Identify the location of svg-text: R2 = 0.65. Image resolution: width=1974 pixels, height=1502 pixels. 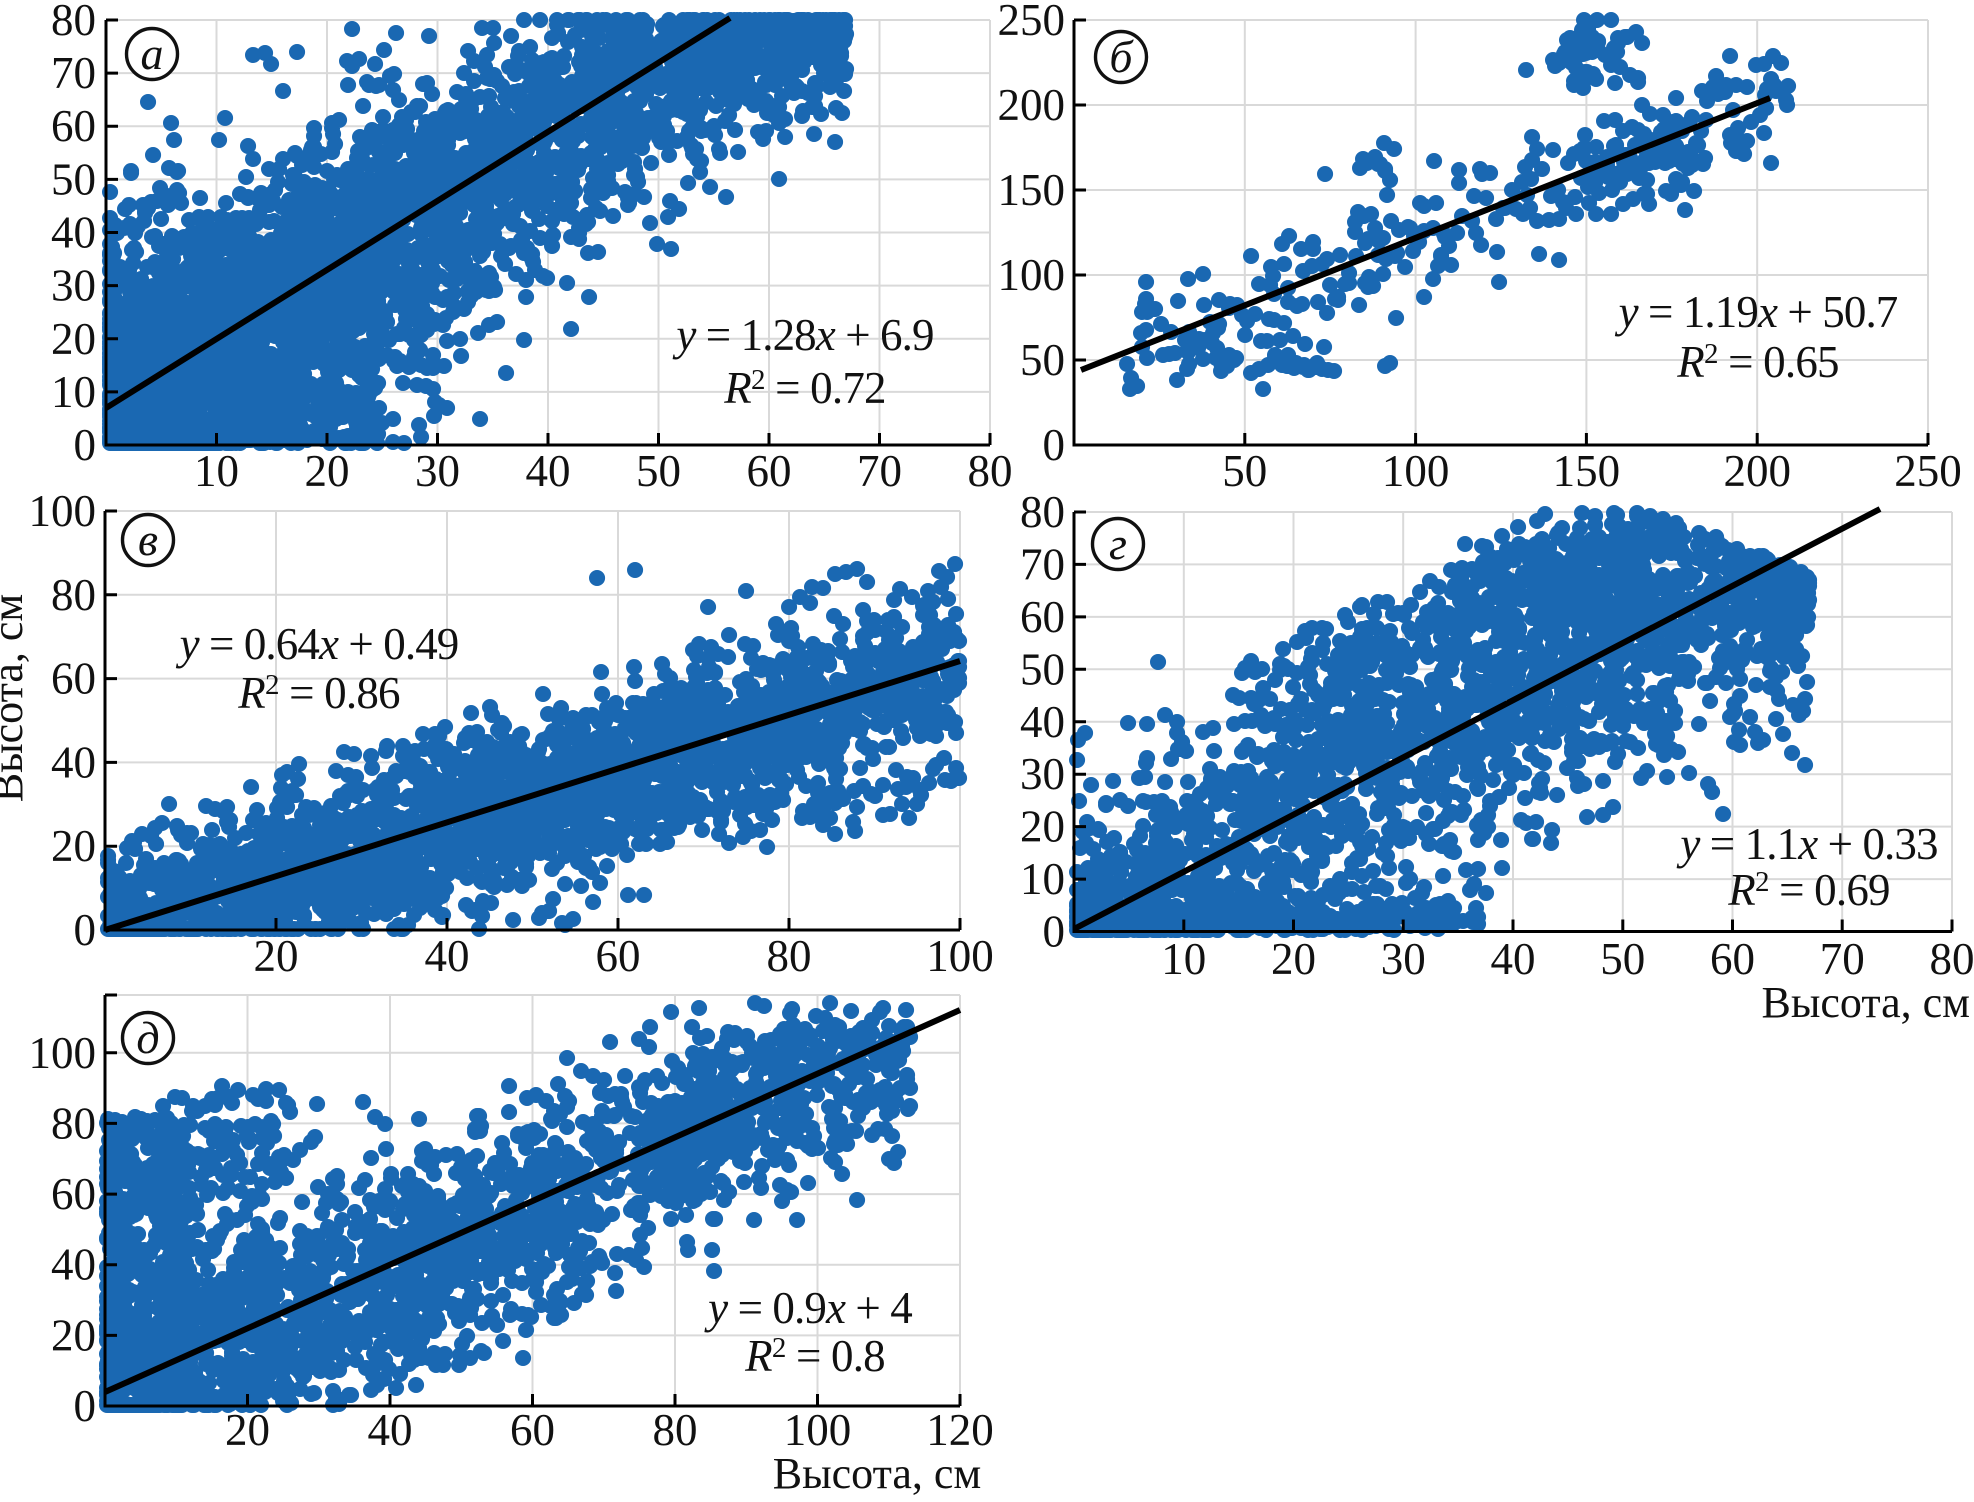
(1757, 362).